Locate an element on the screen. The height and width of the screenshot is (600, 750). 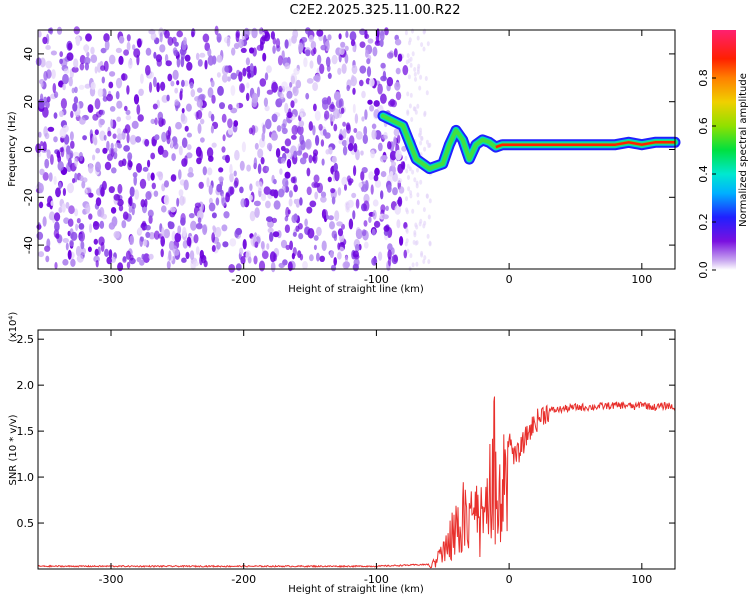
y-tick-label: 2.0 is located at coordinates (26, 385).